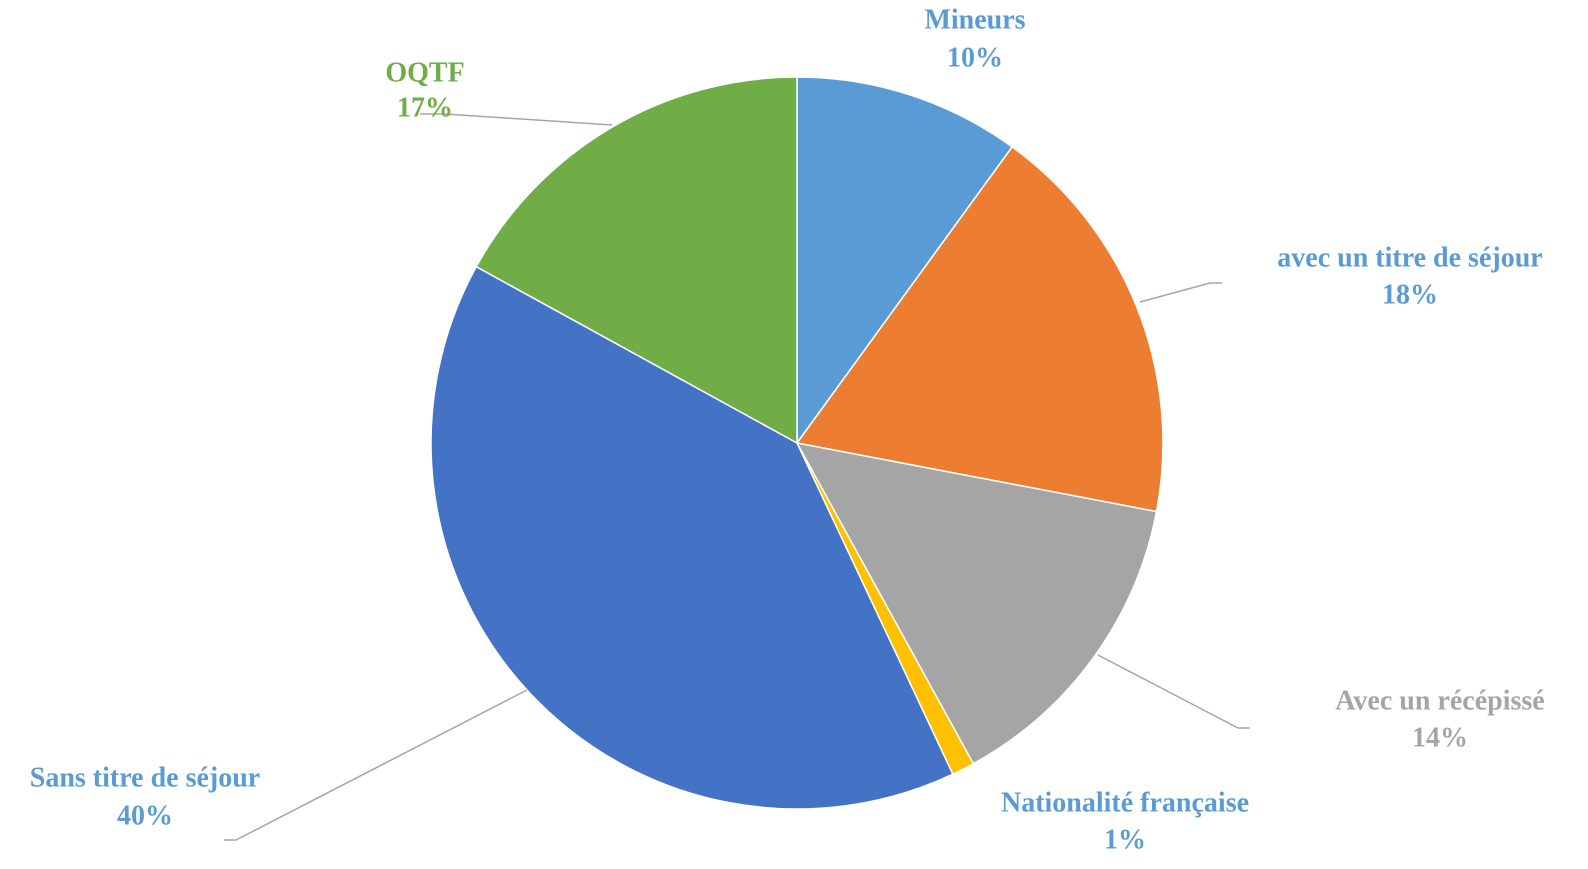 The image size is (1588, 869). What do you see at coordinates (1125, 802) in the screenshot?
I see `slice-label: Nationalité française` at bounding box center [1125, 802].